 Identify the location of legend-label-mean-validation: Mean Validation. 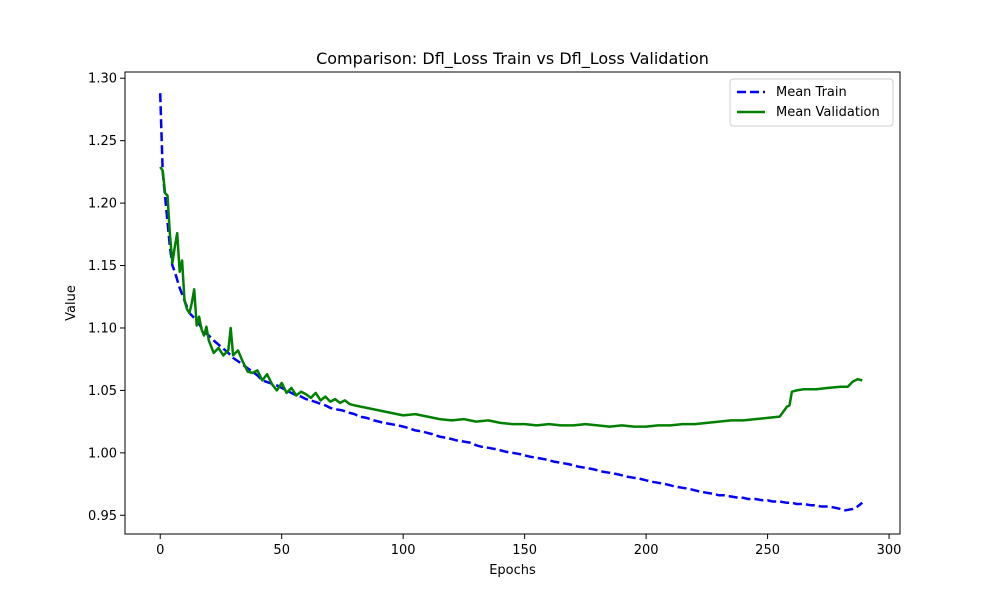
(828, 112).